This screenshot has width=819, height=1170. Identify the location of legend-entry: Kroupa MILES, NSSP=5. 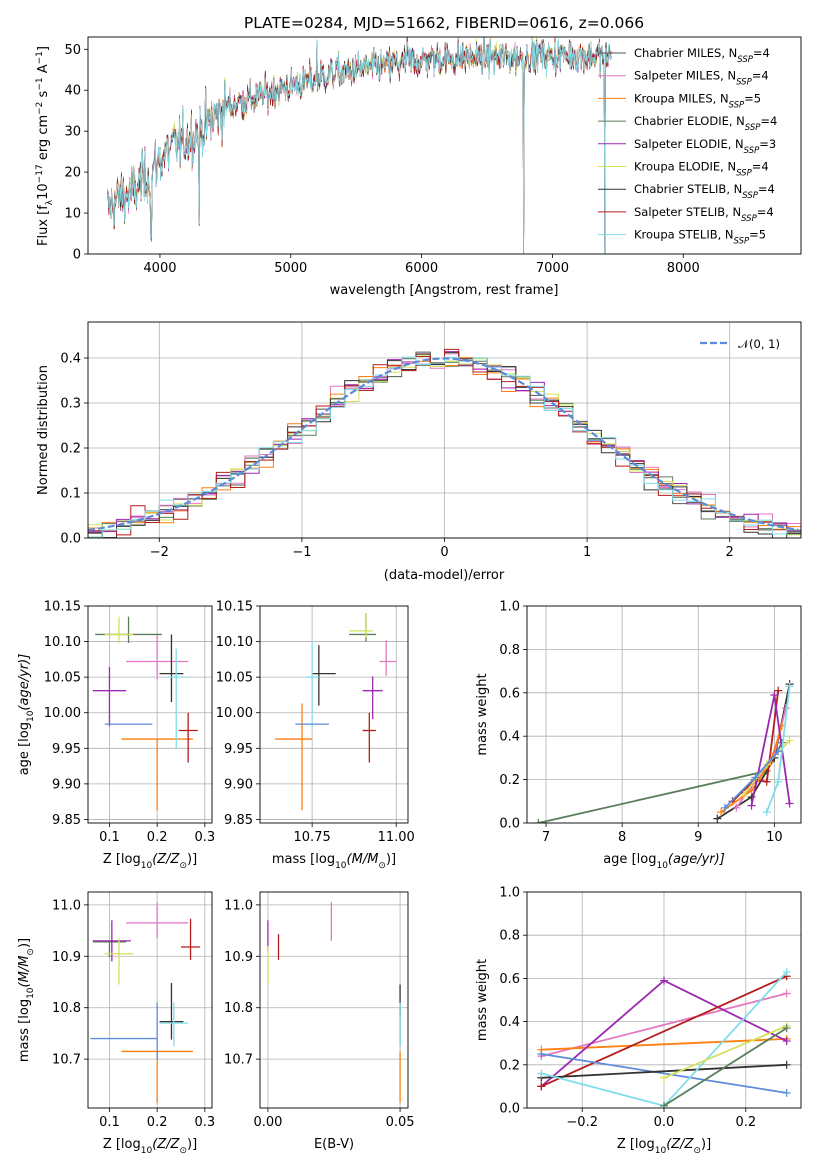
(697, 100).